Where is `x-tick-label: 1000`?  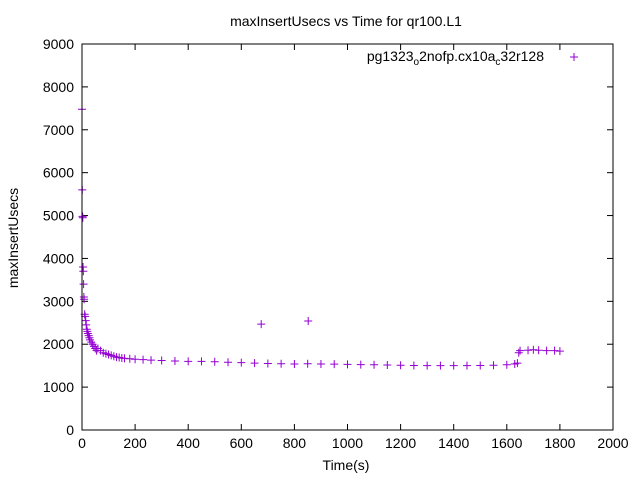 x-tick-label: 1000 is located at coordinates (347, 443).